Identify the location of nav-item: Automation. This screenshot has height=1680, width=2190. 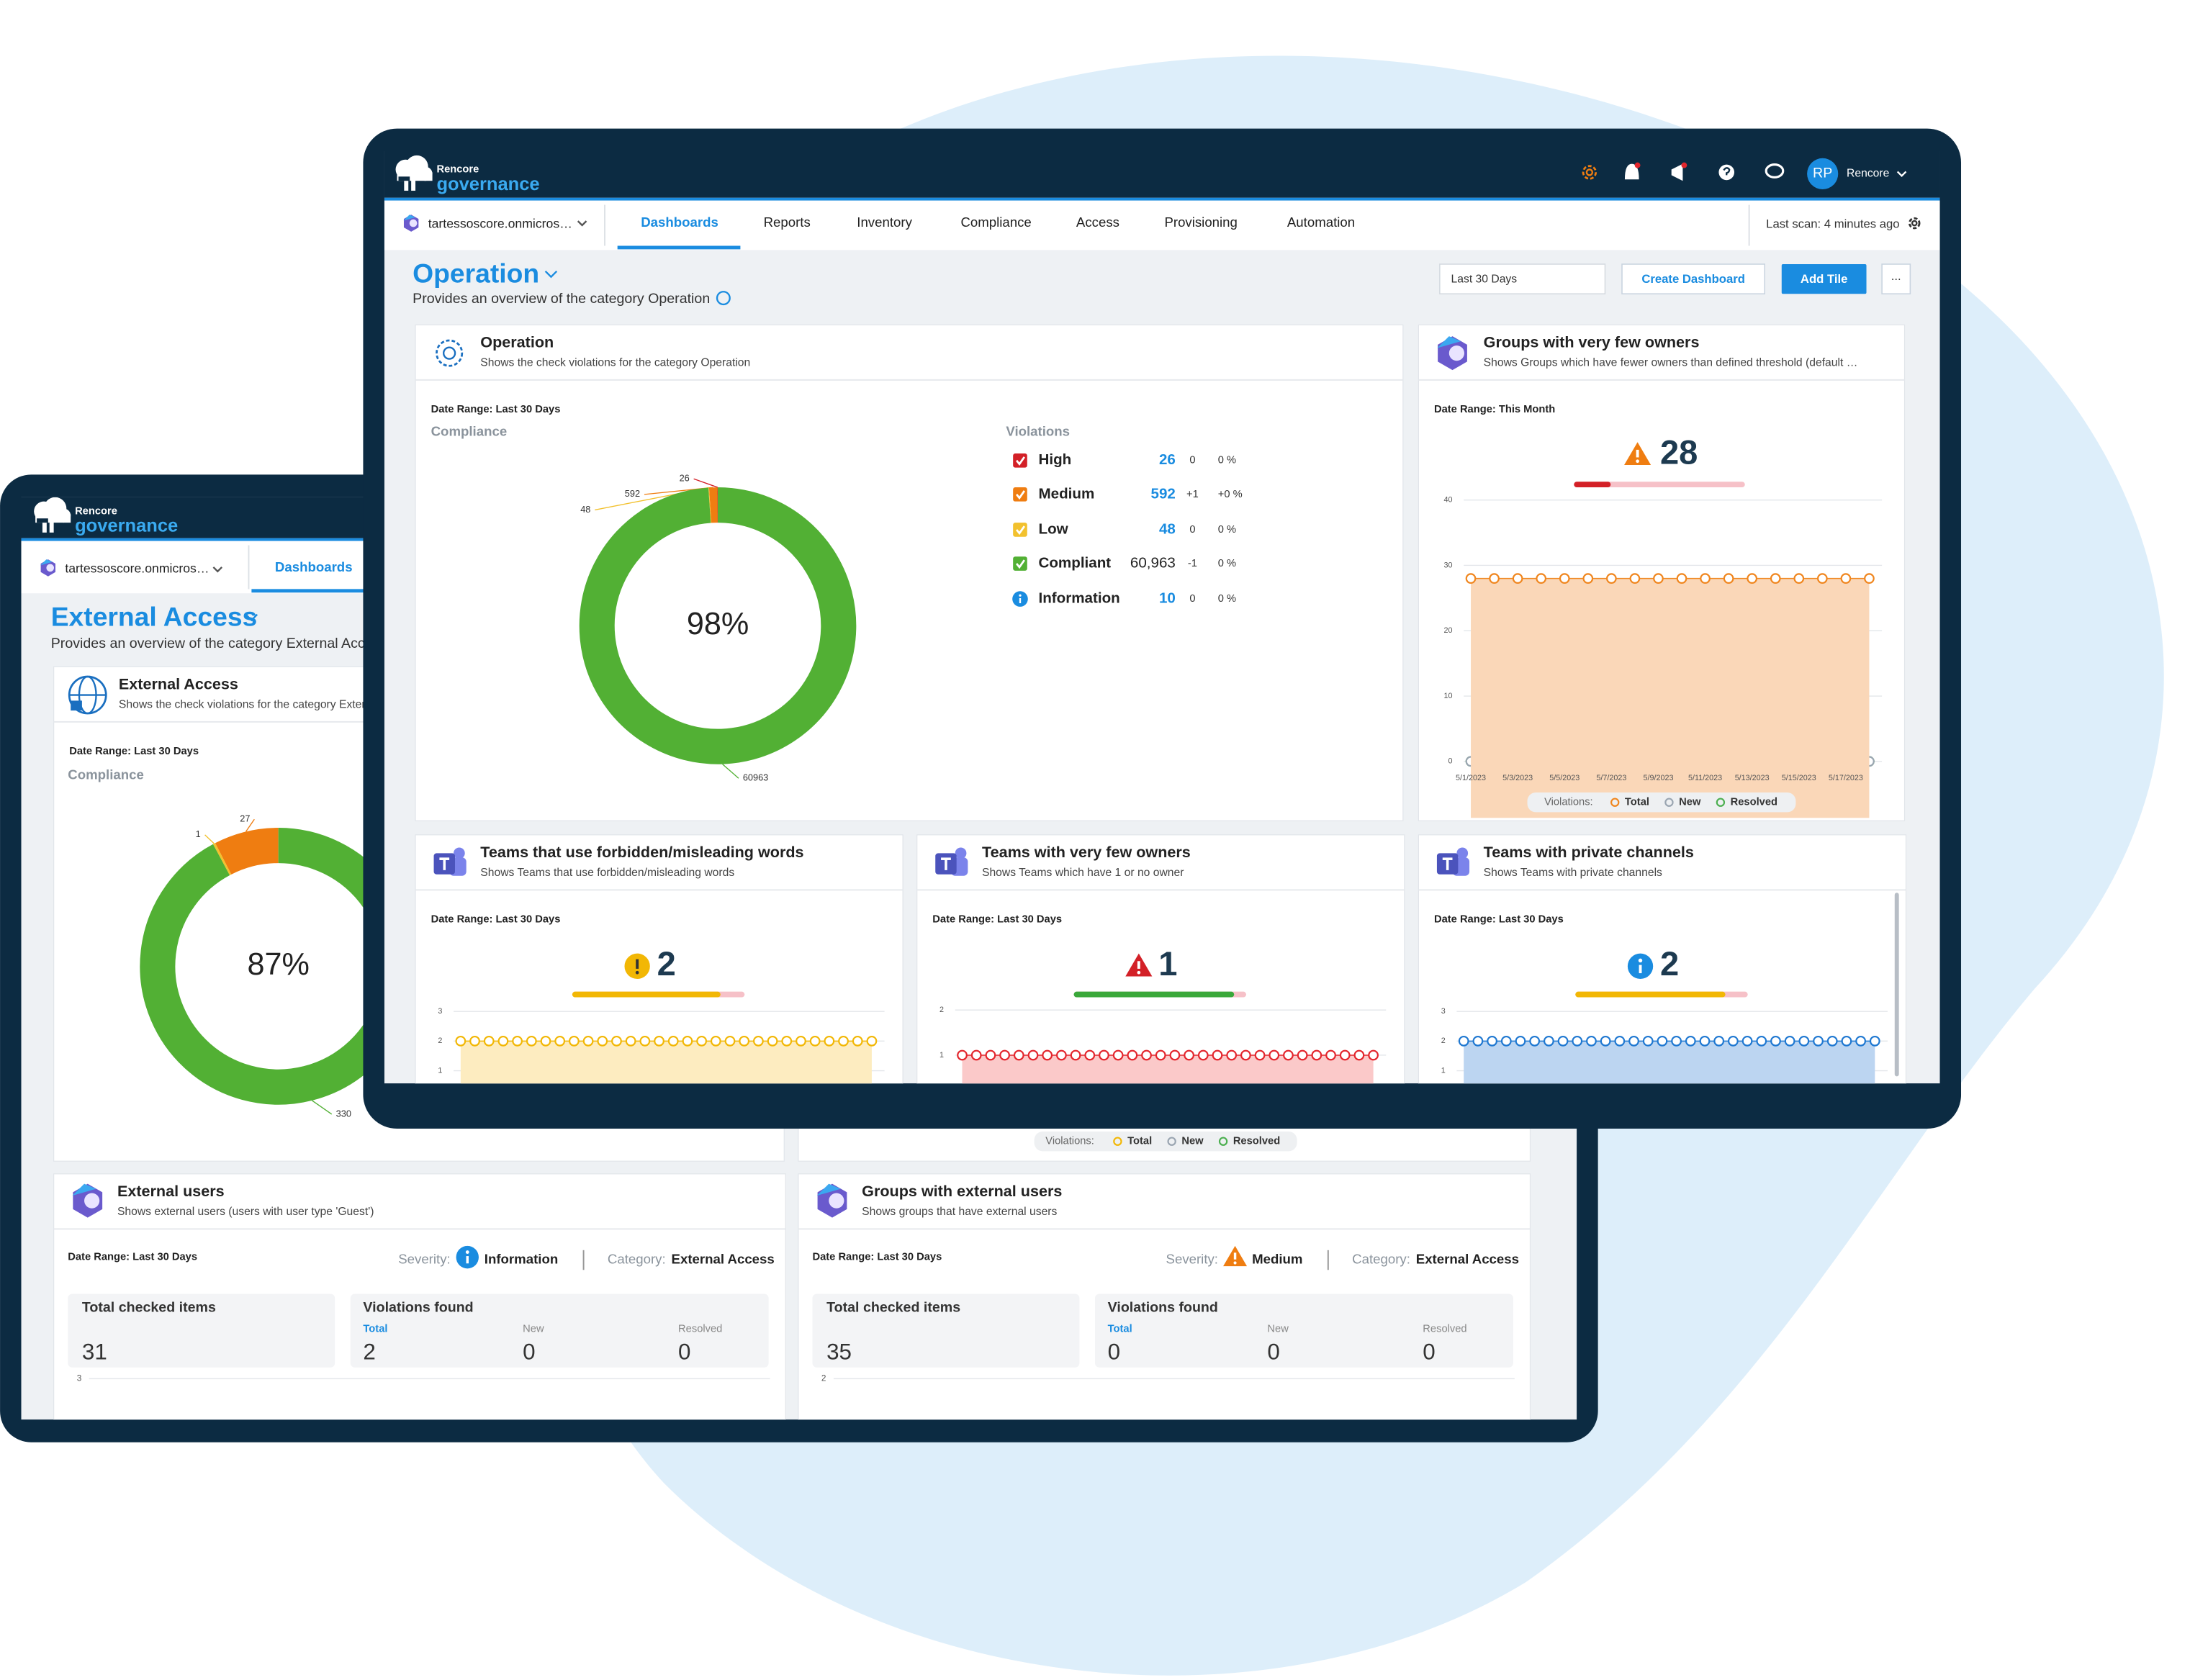
(1321, 222).